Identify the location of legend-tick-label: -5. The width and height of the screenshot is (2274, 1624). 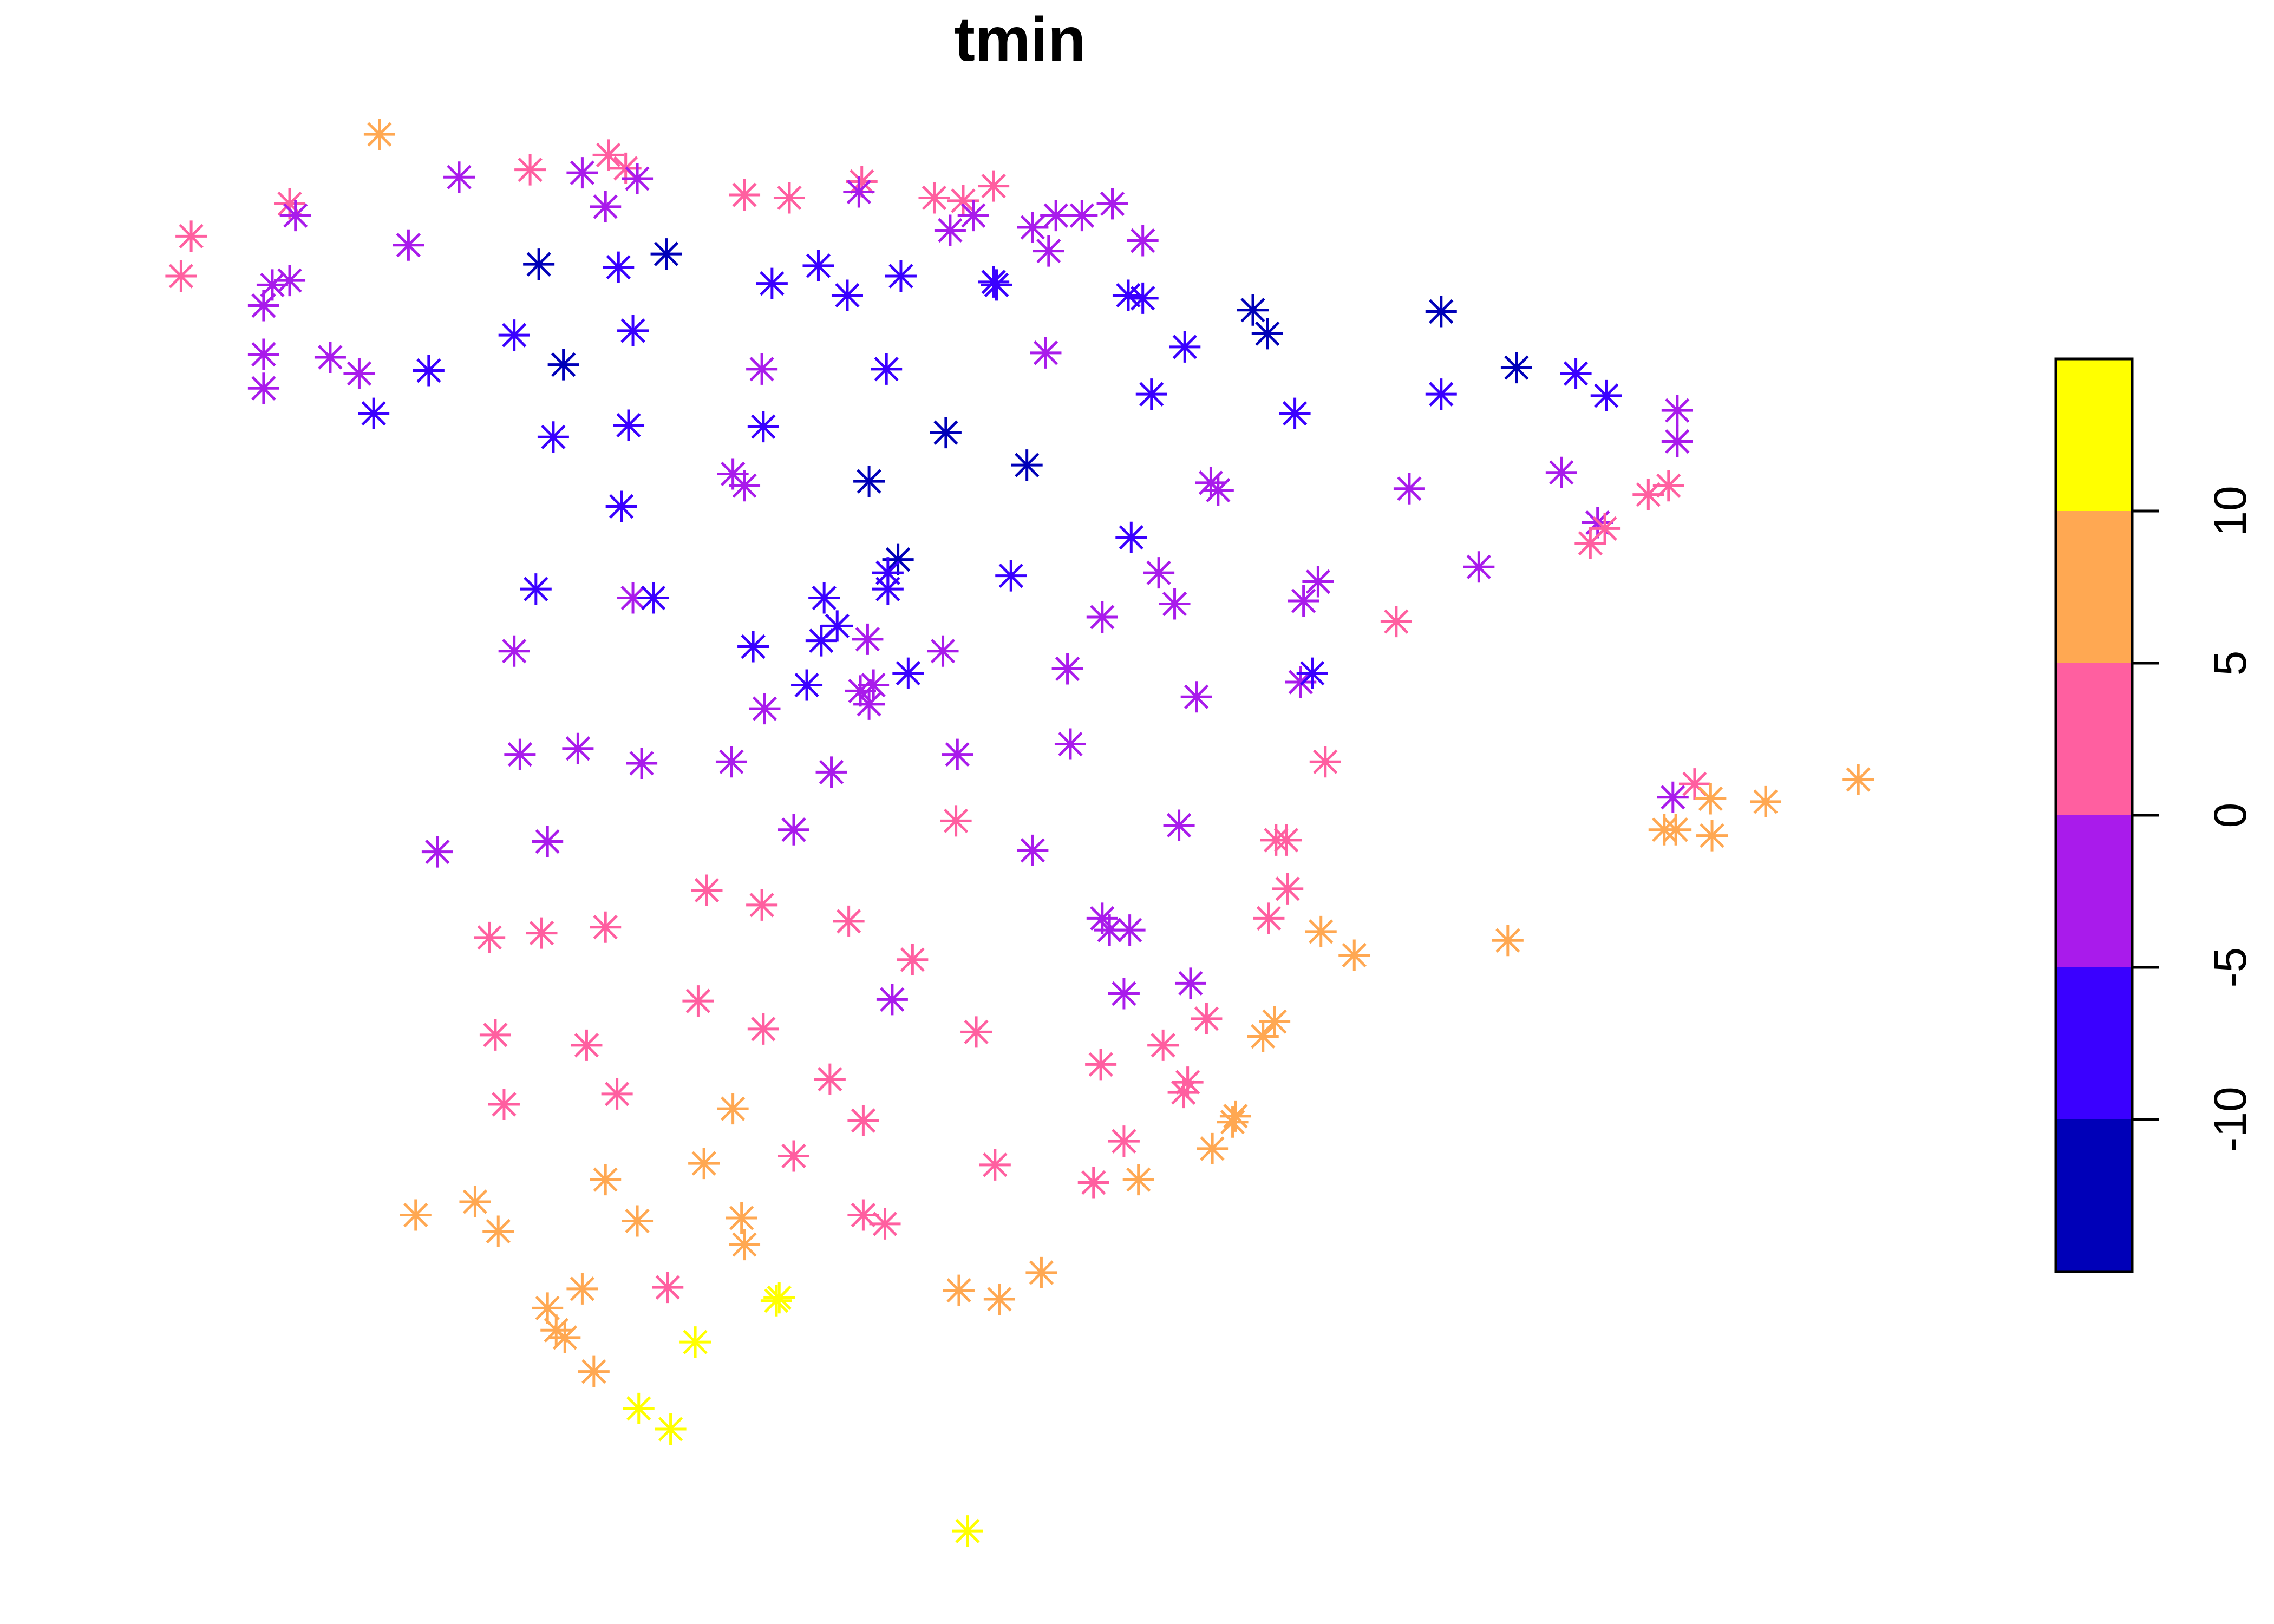
(2231, 967).